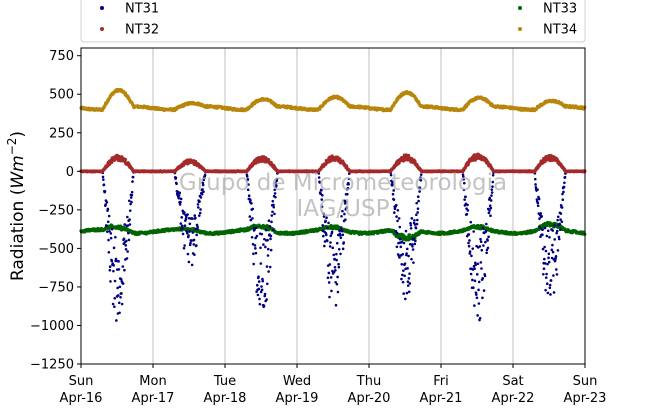  Describe the element at coordinates (560, 30) in the screenshot. I see `legend-label-nt34: NT34` at that location.